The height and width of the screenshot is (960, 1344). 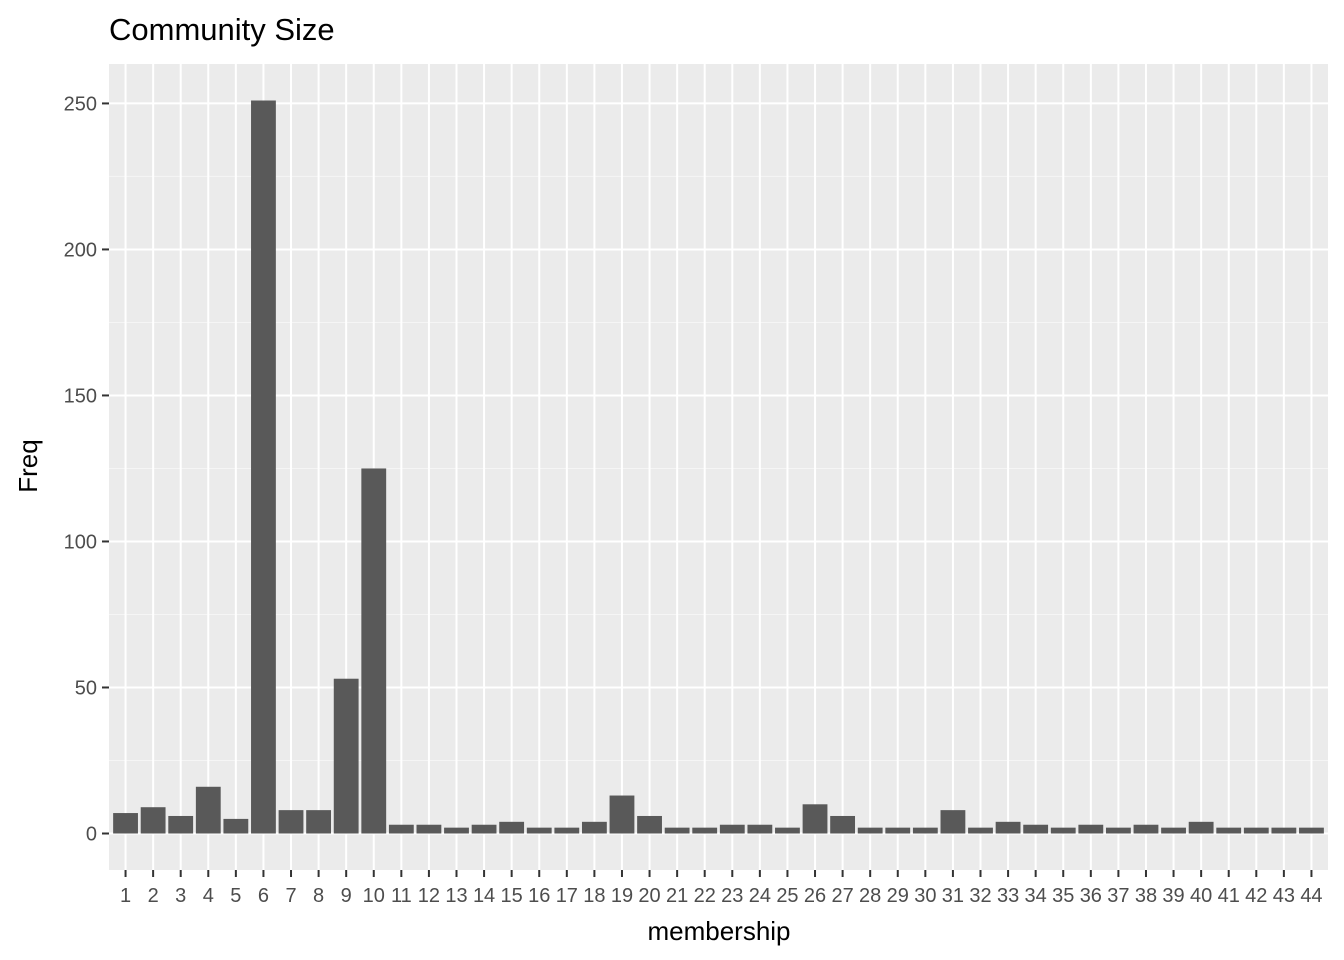 I want to click on x-tick-label: 17, so click(x=567, y=896).